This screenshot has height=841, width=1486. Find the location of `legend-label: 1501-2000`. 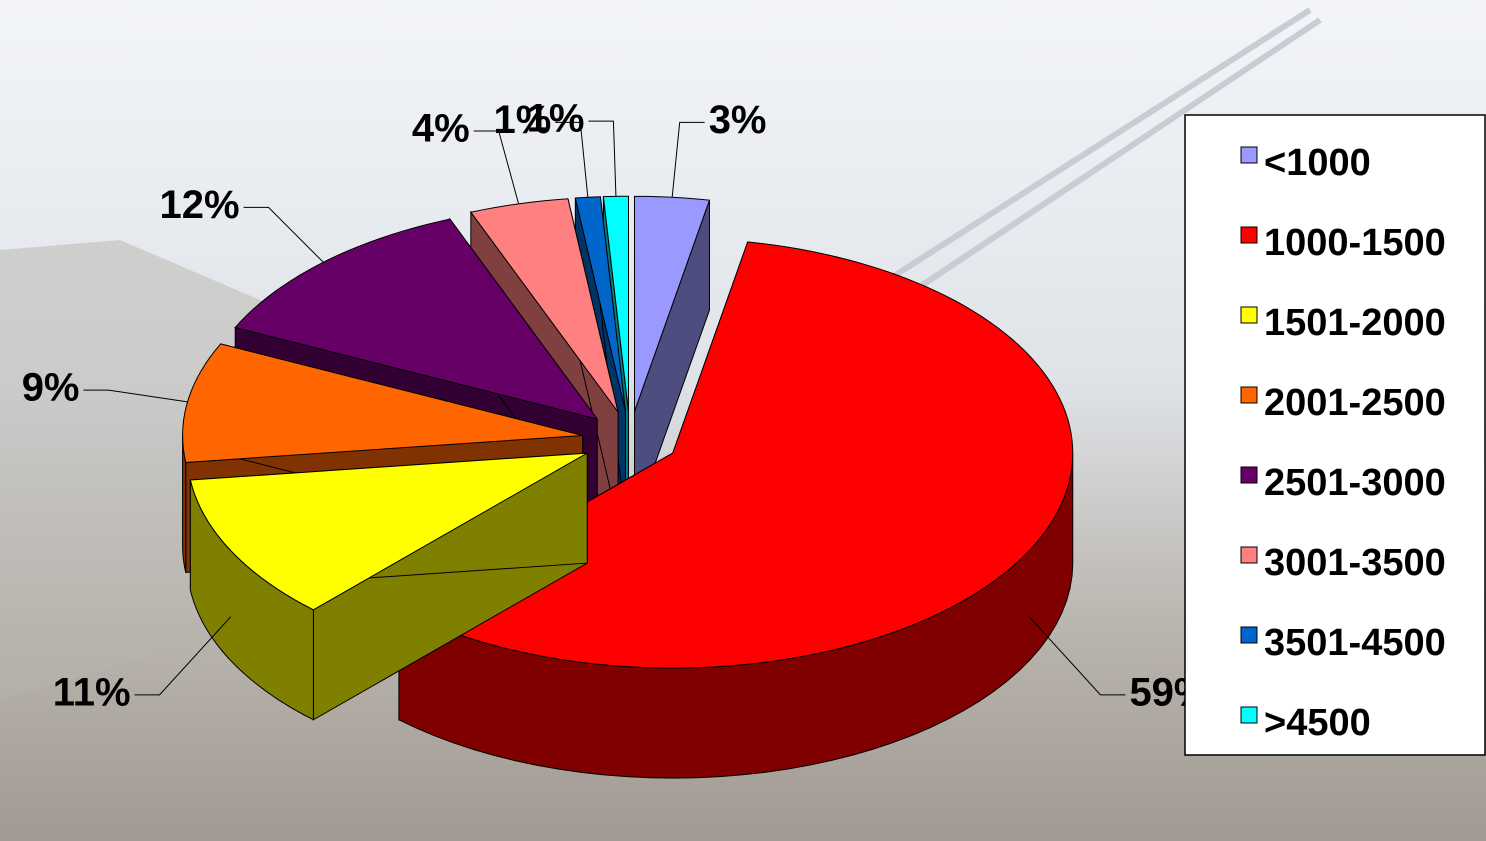

legend-label: 1501-2000 is located at coordinates (1355, 323).